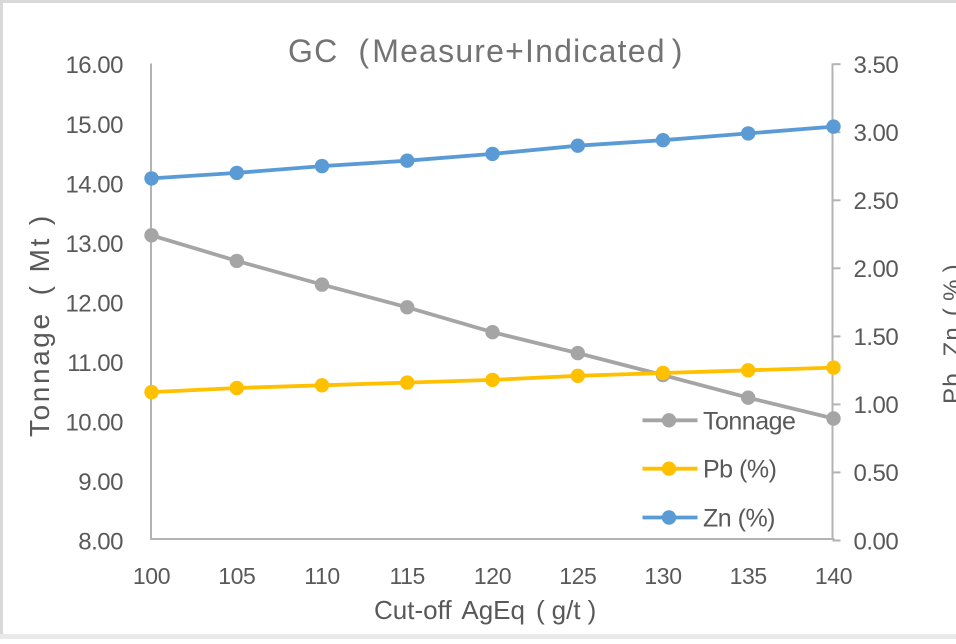  What do you see at coordinates (485, 610) in the screenshot?
I see `svg-text: Cut-off AgEq(g/t)` at bounding box center [485, 610].